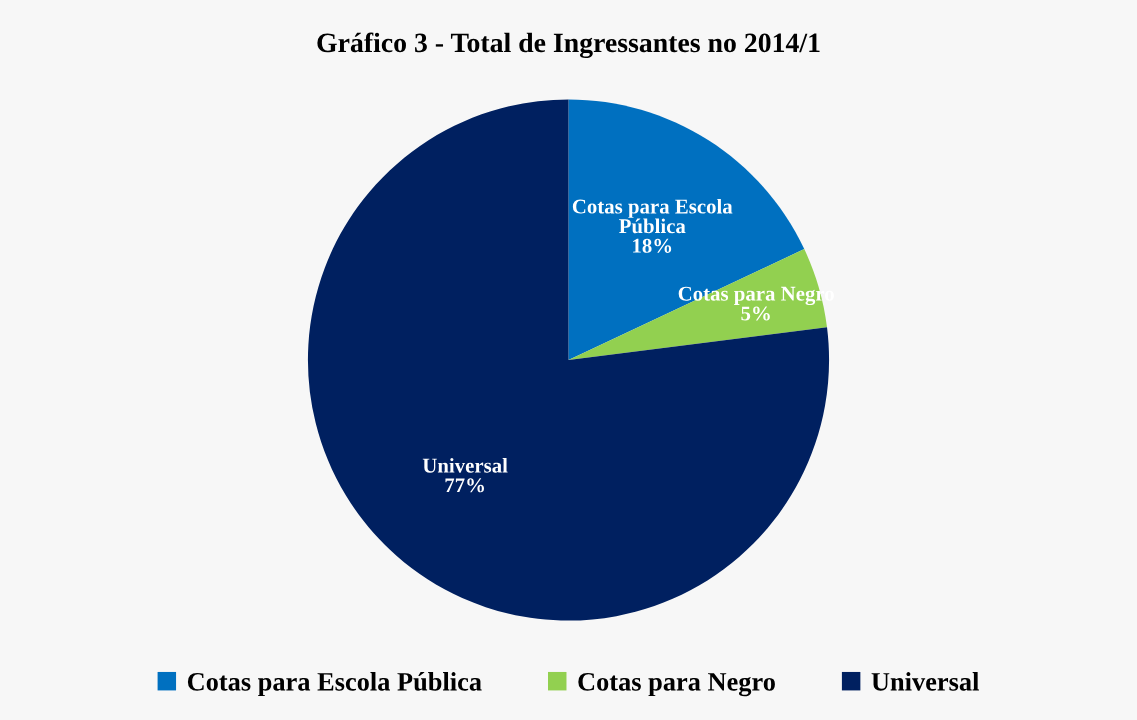 The height and width of the screenshot is (720, 1137). What do you see at coordinates (334, 684) in the screenshot?
I see `legend-label: Cotas para Escola Pública` at bounding box center [334, 684].